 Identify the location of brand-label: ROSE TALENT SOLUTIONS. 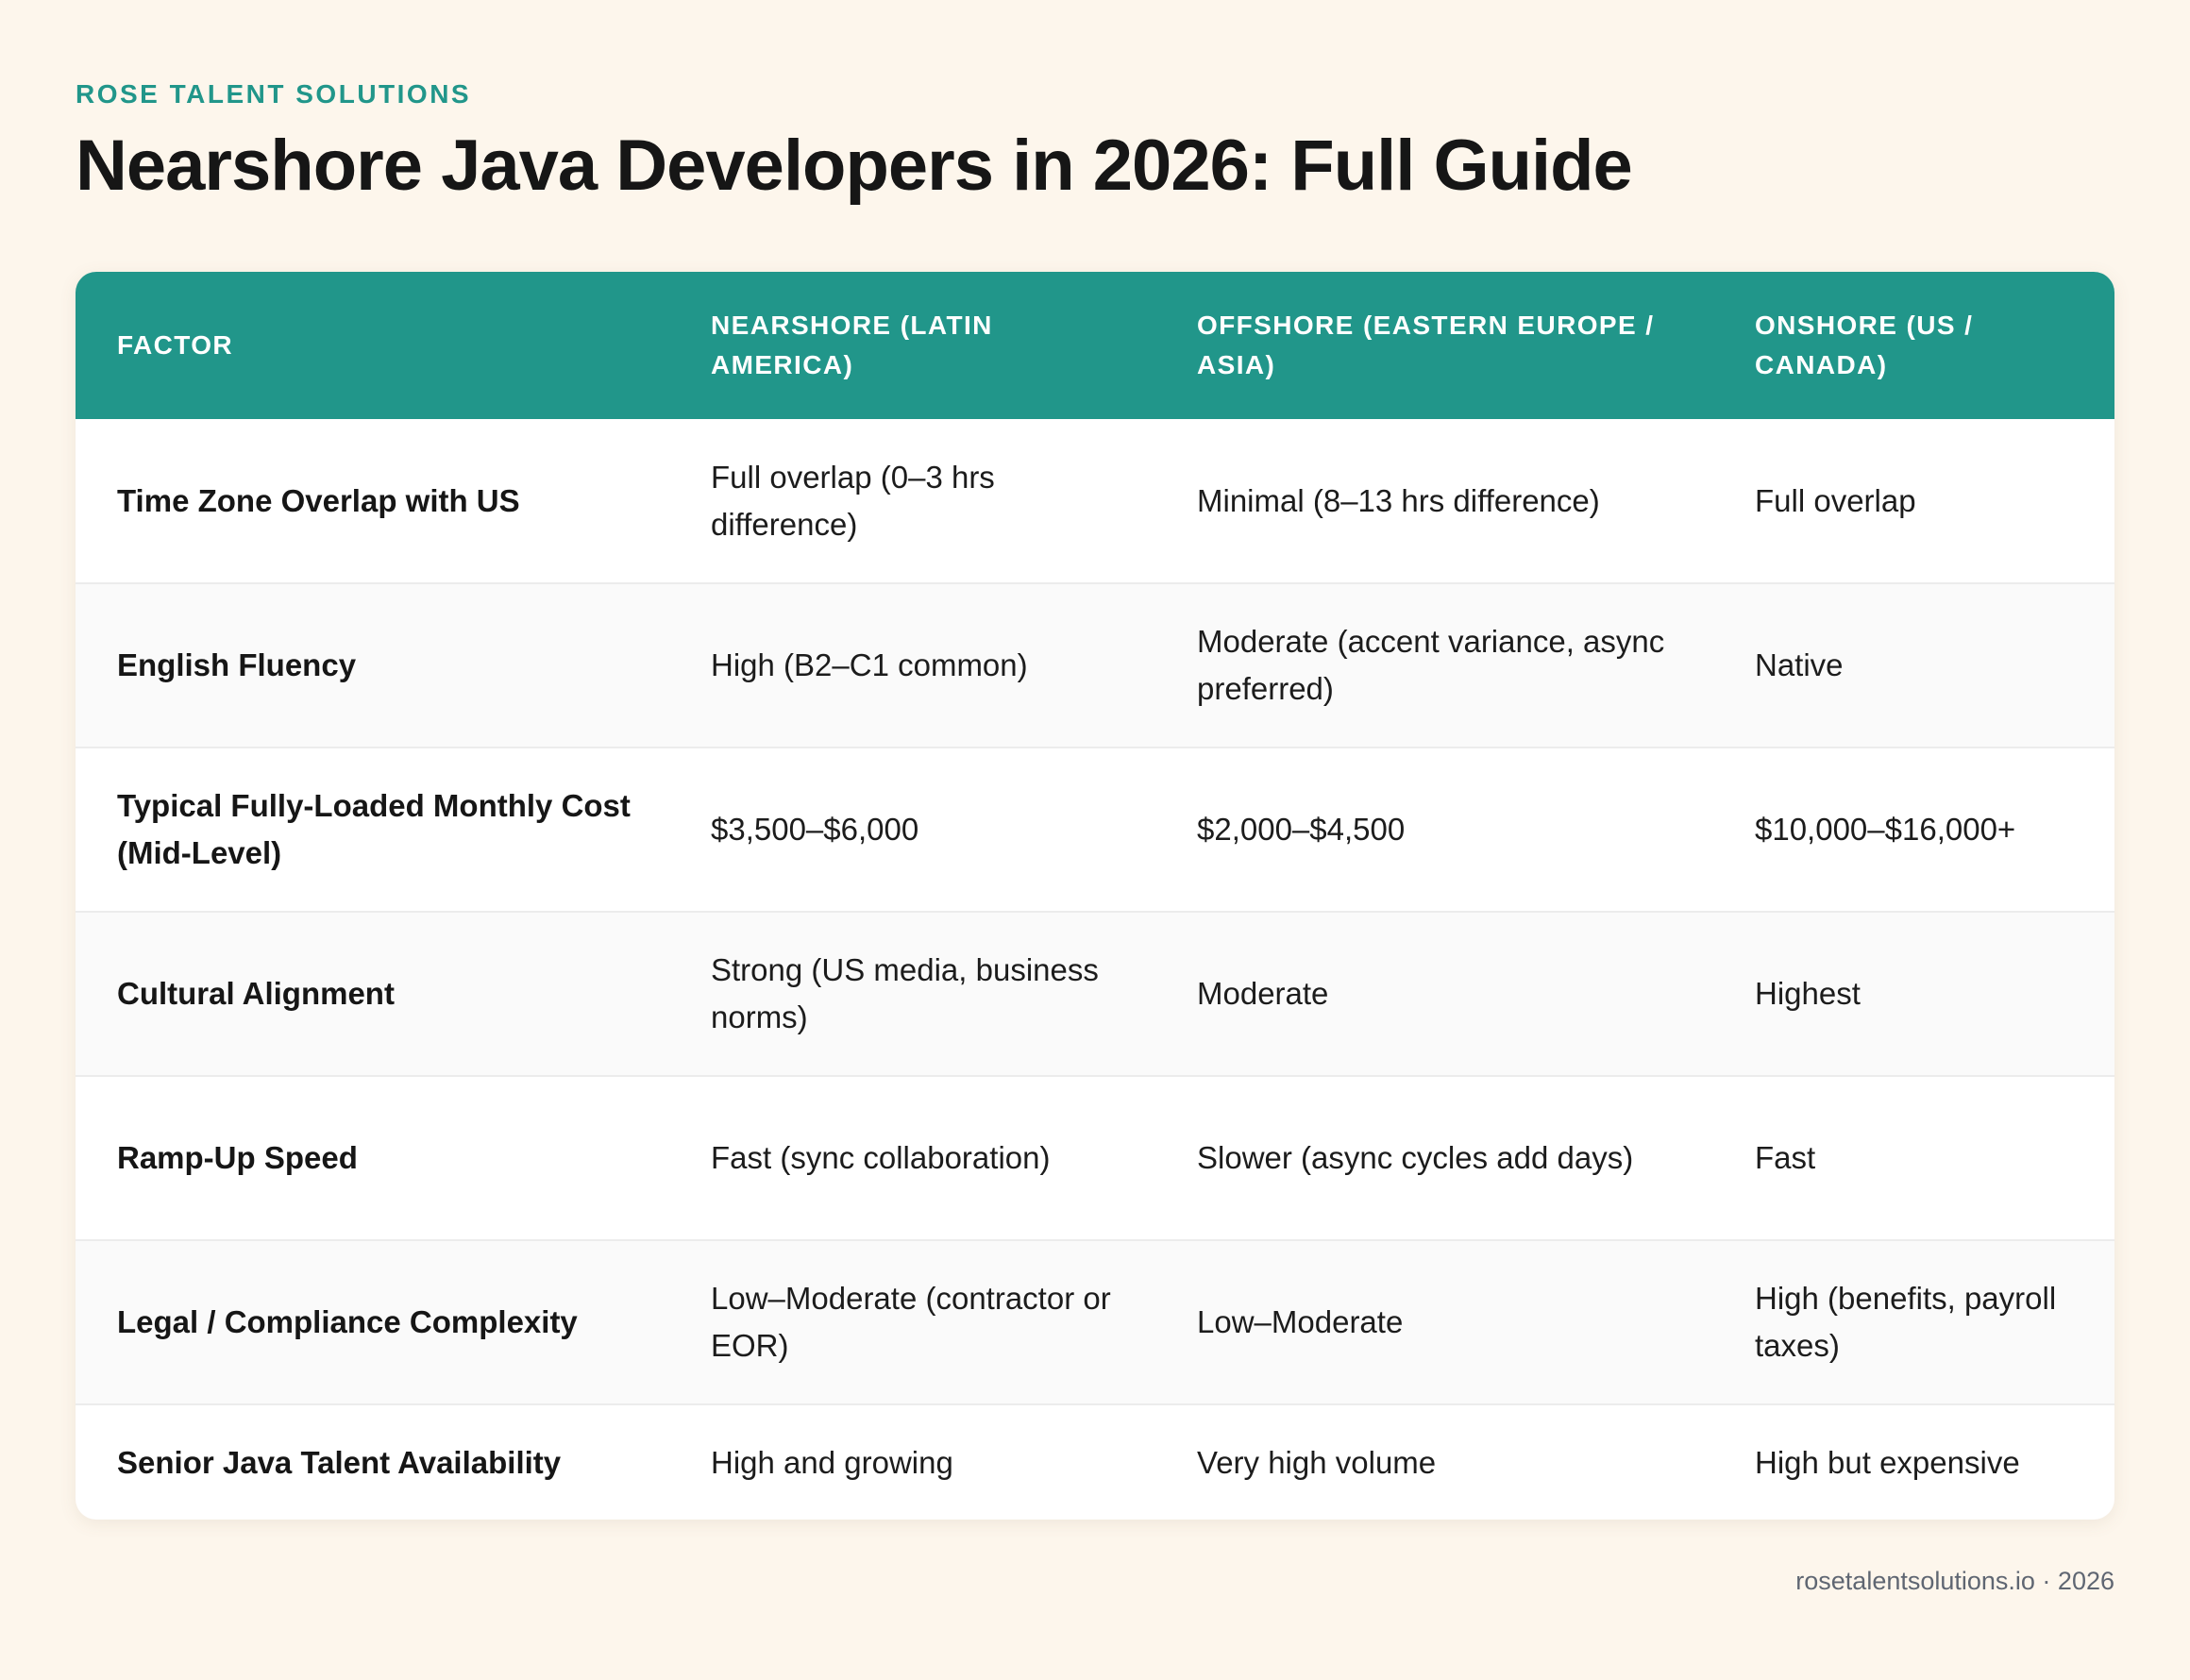
(274, 94).